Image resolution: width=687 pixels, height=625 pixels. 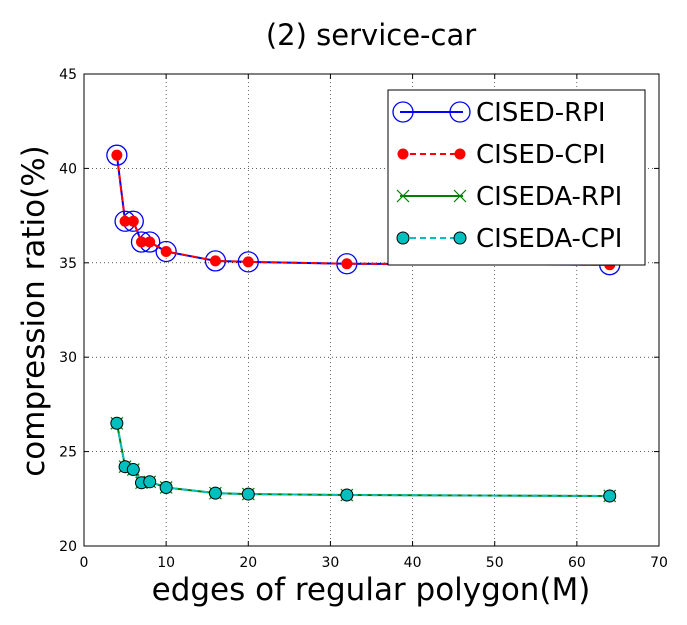 I want to click on legend-label: CISEDA-RPI, so click(x=549, y=197).